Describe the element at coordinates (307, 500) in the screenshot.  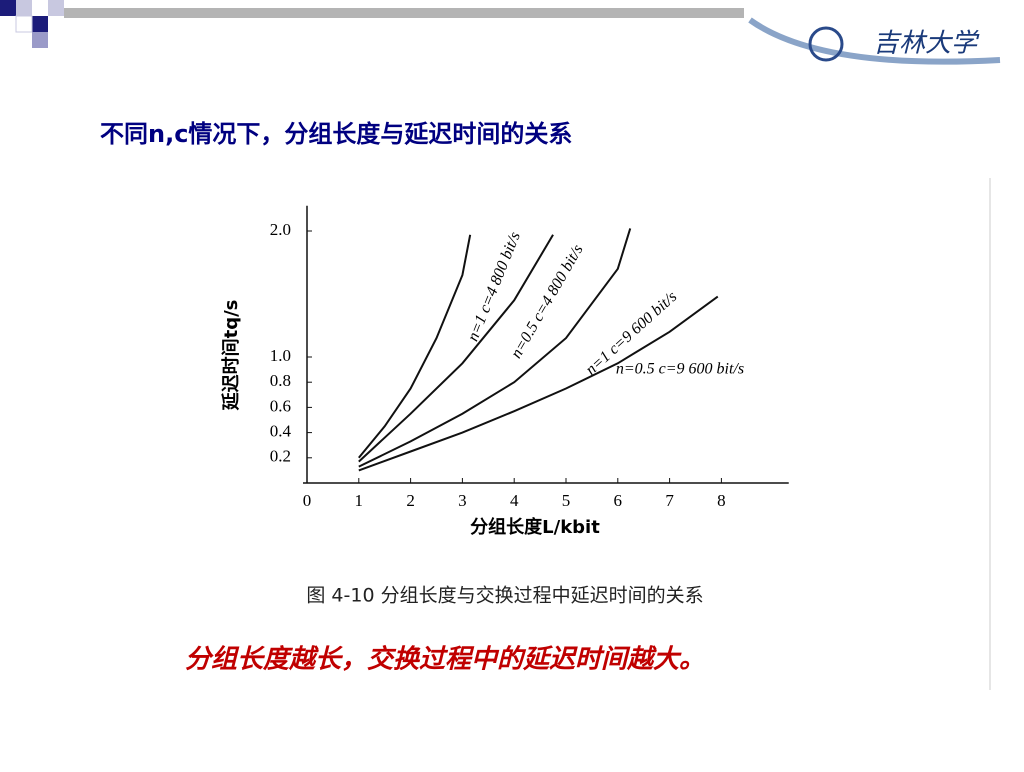
I see `x-tick-label: 0` at that location.